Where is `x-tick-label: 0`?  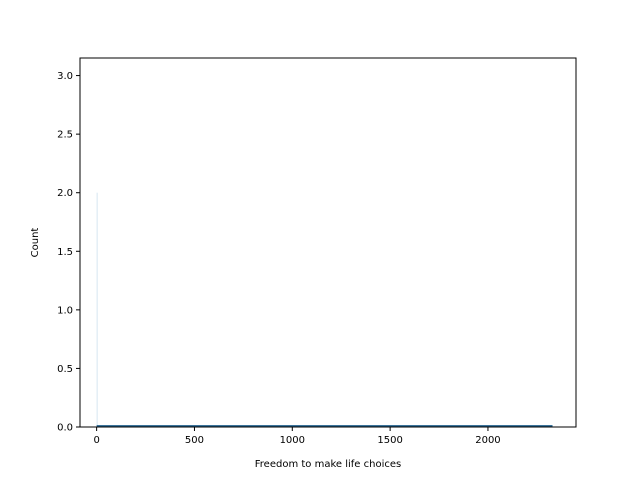
x-tick-label: 0 is located at coordinates (96, 440).